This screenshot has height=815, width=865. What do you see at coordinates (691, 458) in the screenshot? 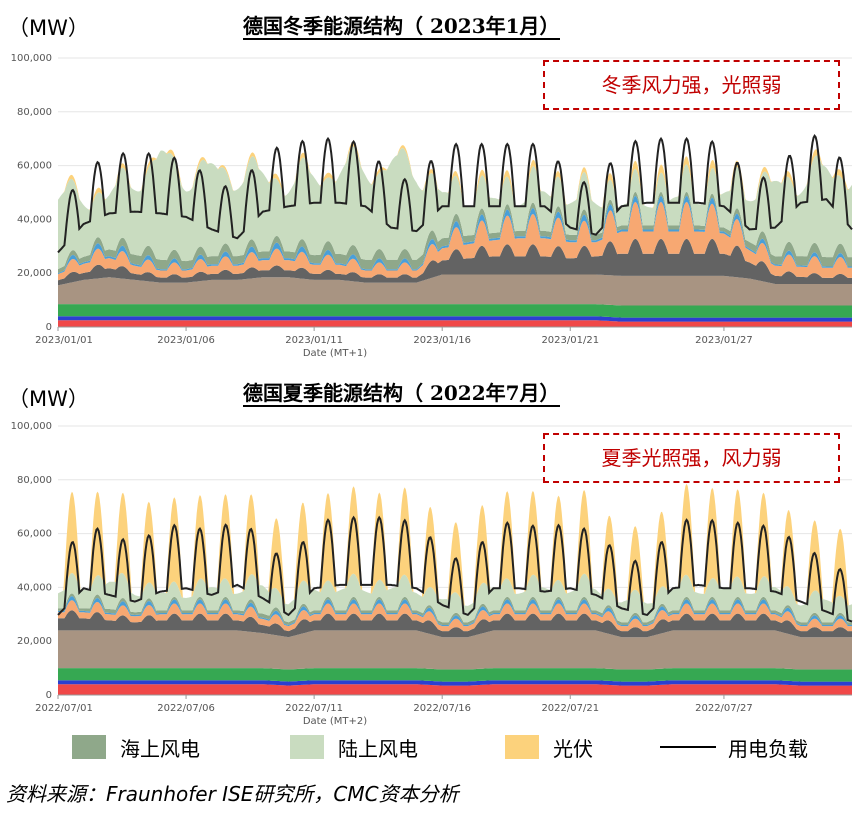
I see `annotation-summer: 夏季光照强，风力弱` at bounding box center [691, 458].